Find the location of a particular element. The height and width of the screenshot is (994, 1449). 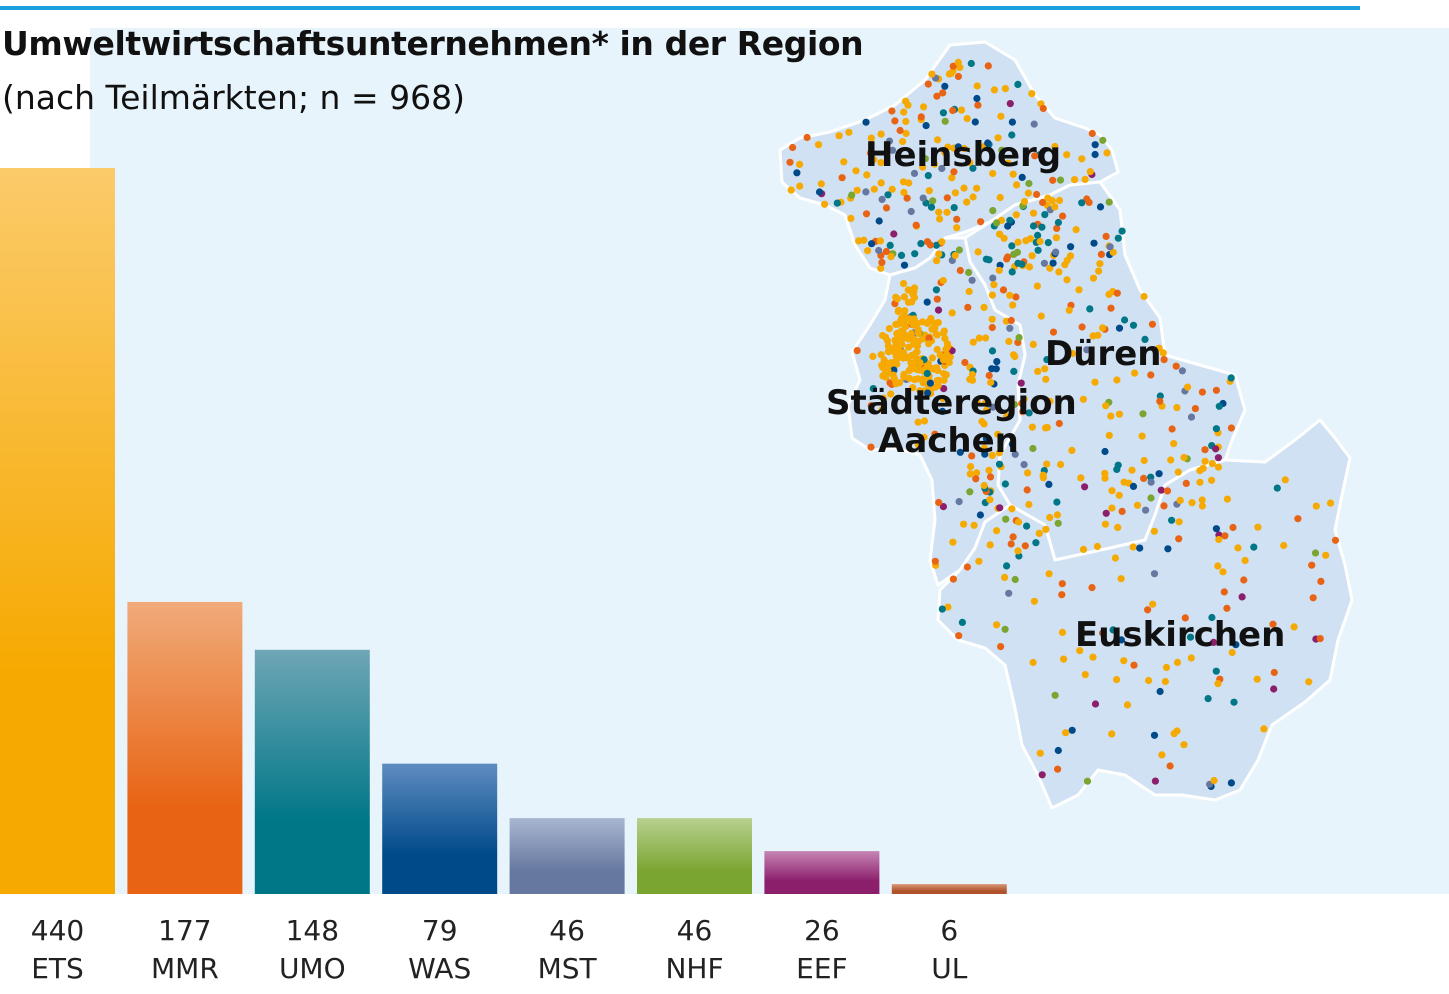

bar-category-label: ETS is located at coordinates (57, 968).